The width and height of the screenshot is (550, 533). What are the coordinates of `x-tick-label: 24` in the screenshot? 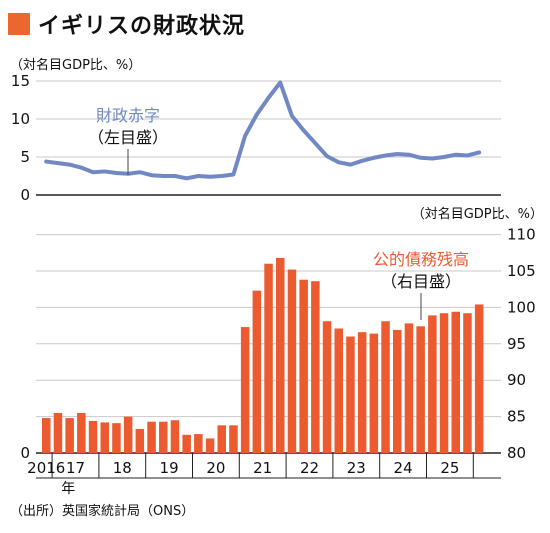 It's located at (403, 468).